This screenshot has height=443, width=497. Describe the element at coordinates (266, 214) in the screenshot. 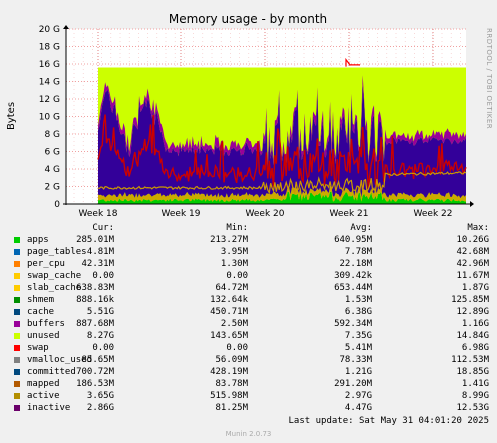

I see `x-axis-ticks: Week 18 Week 19 Week 20 Week 21 Week 22` at that location.